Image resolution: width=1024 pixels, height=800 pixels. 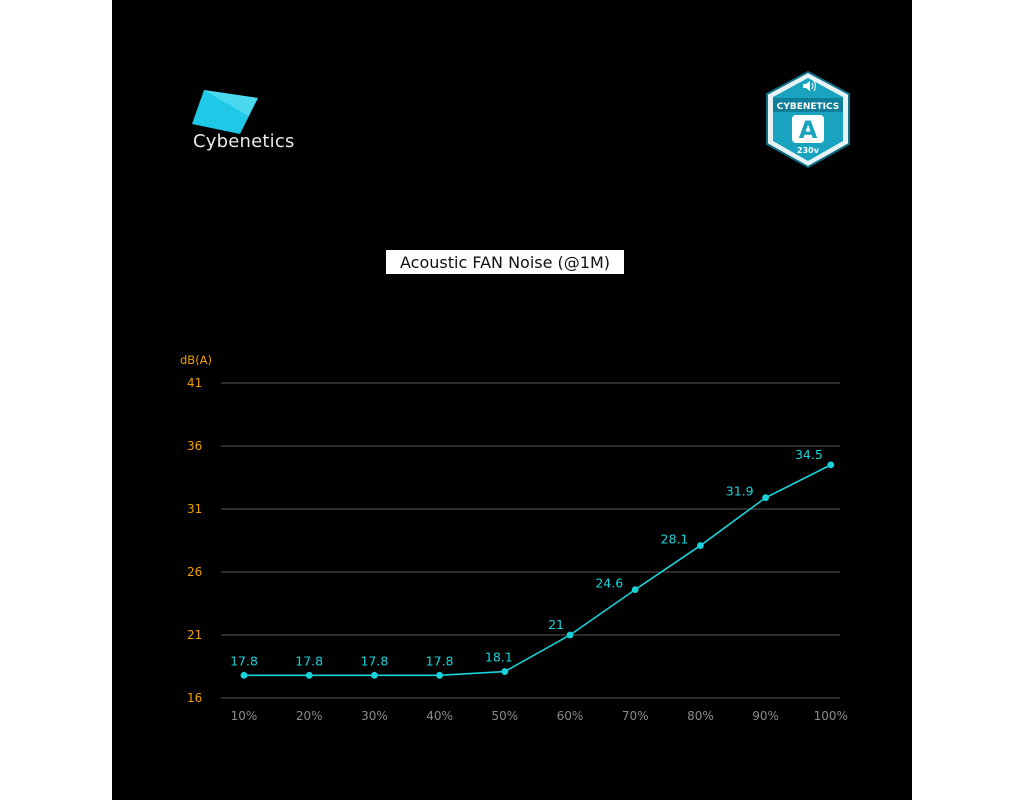 I want to click on y-tick-label: 26, so click(x=194, y=572).